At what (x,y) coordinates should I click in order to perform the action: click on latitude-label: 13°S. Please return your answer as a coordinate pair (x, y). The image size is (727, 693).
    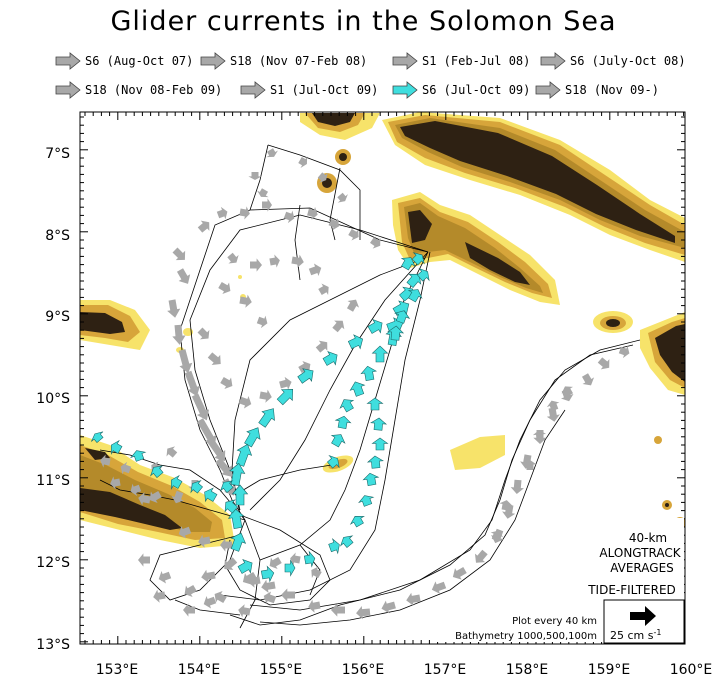
    Looking at the image, I should click on (53, 645).